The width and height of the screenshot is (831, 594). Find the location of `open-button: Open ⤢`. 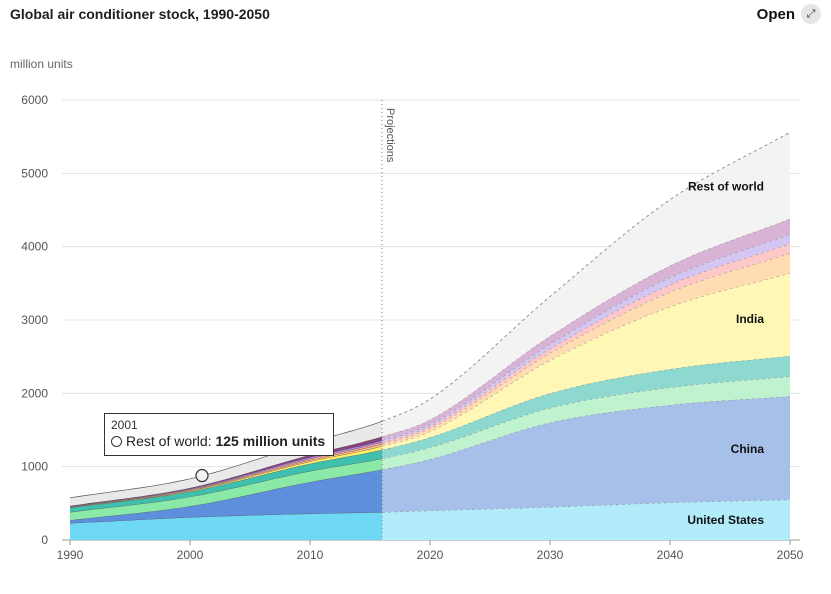

open-button: Open ⤢ is located at coordinates (789, 14).